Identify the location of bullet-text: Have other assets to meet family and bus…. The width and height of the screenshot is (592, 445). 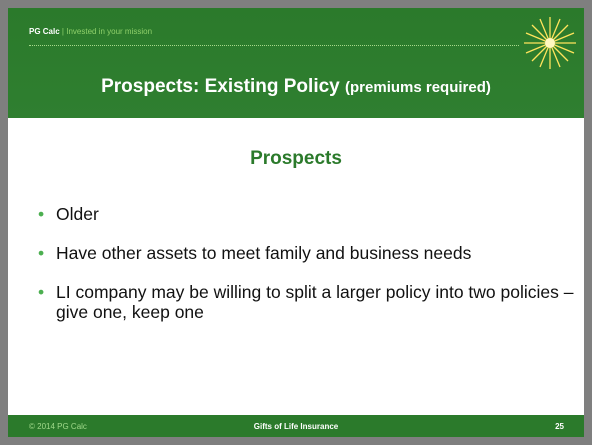
(264, 253).